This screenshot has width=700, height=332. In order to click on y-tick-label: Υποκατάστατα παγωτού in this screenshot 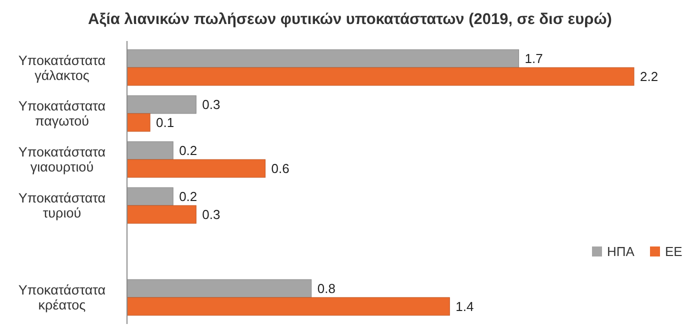, I will do `click(62, 113)`.